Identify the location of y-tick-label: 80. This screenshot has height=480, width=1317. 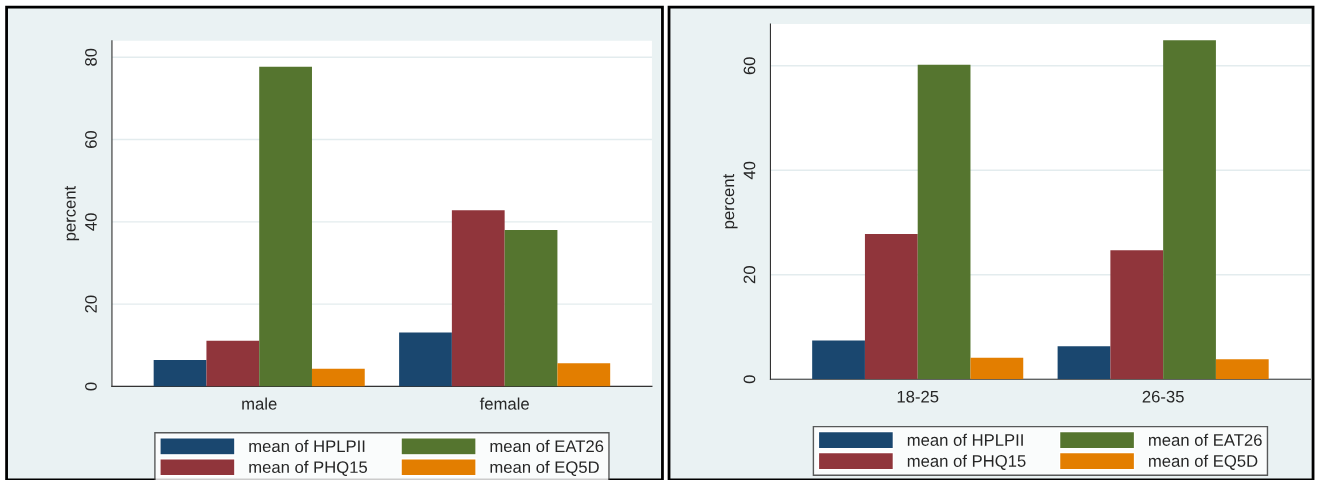
(91, 57).